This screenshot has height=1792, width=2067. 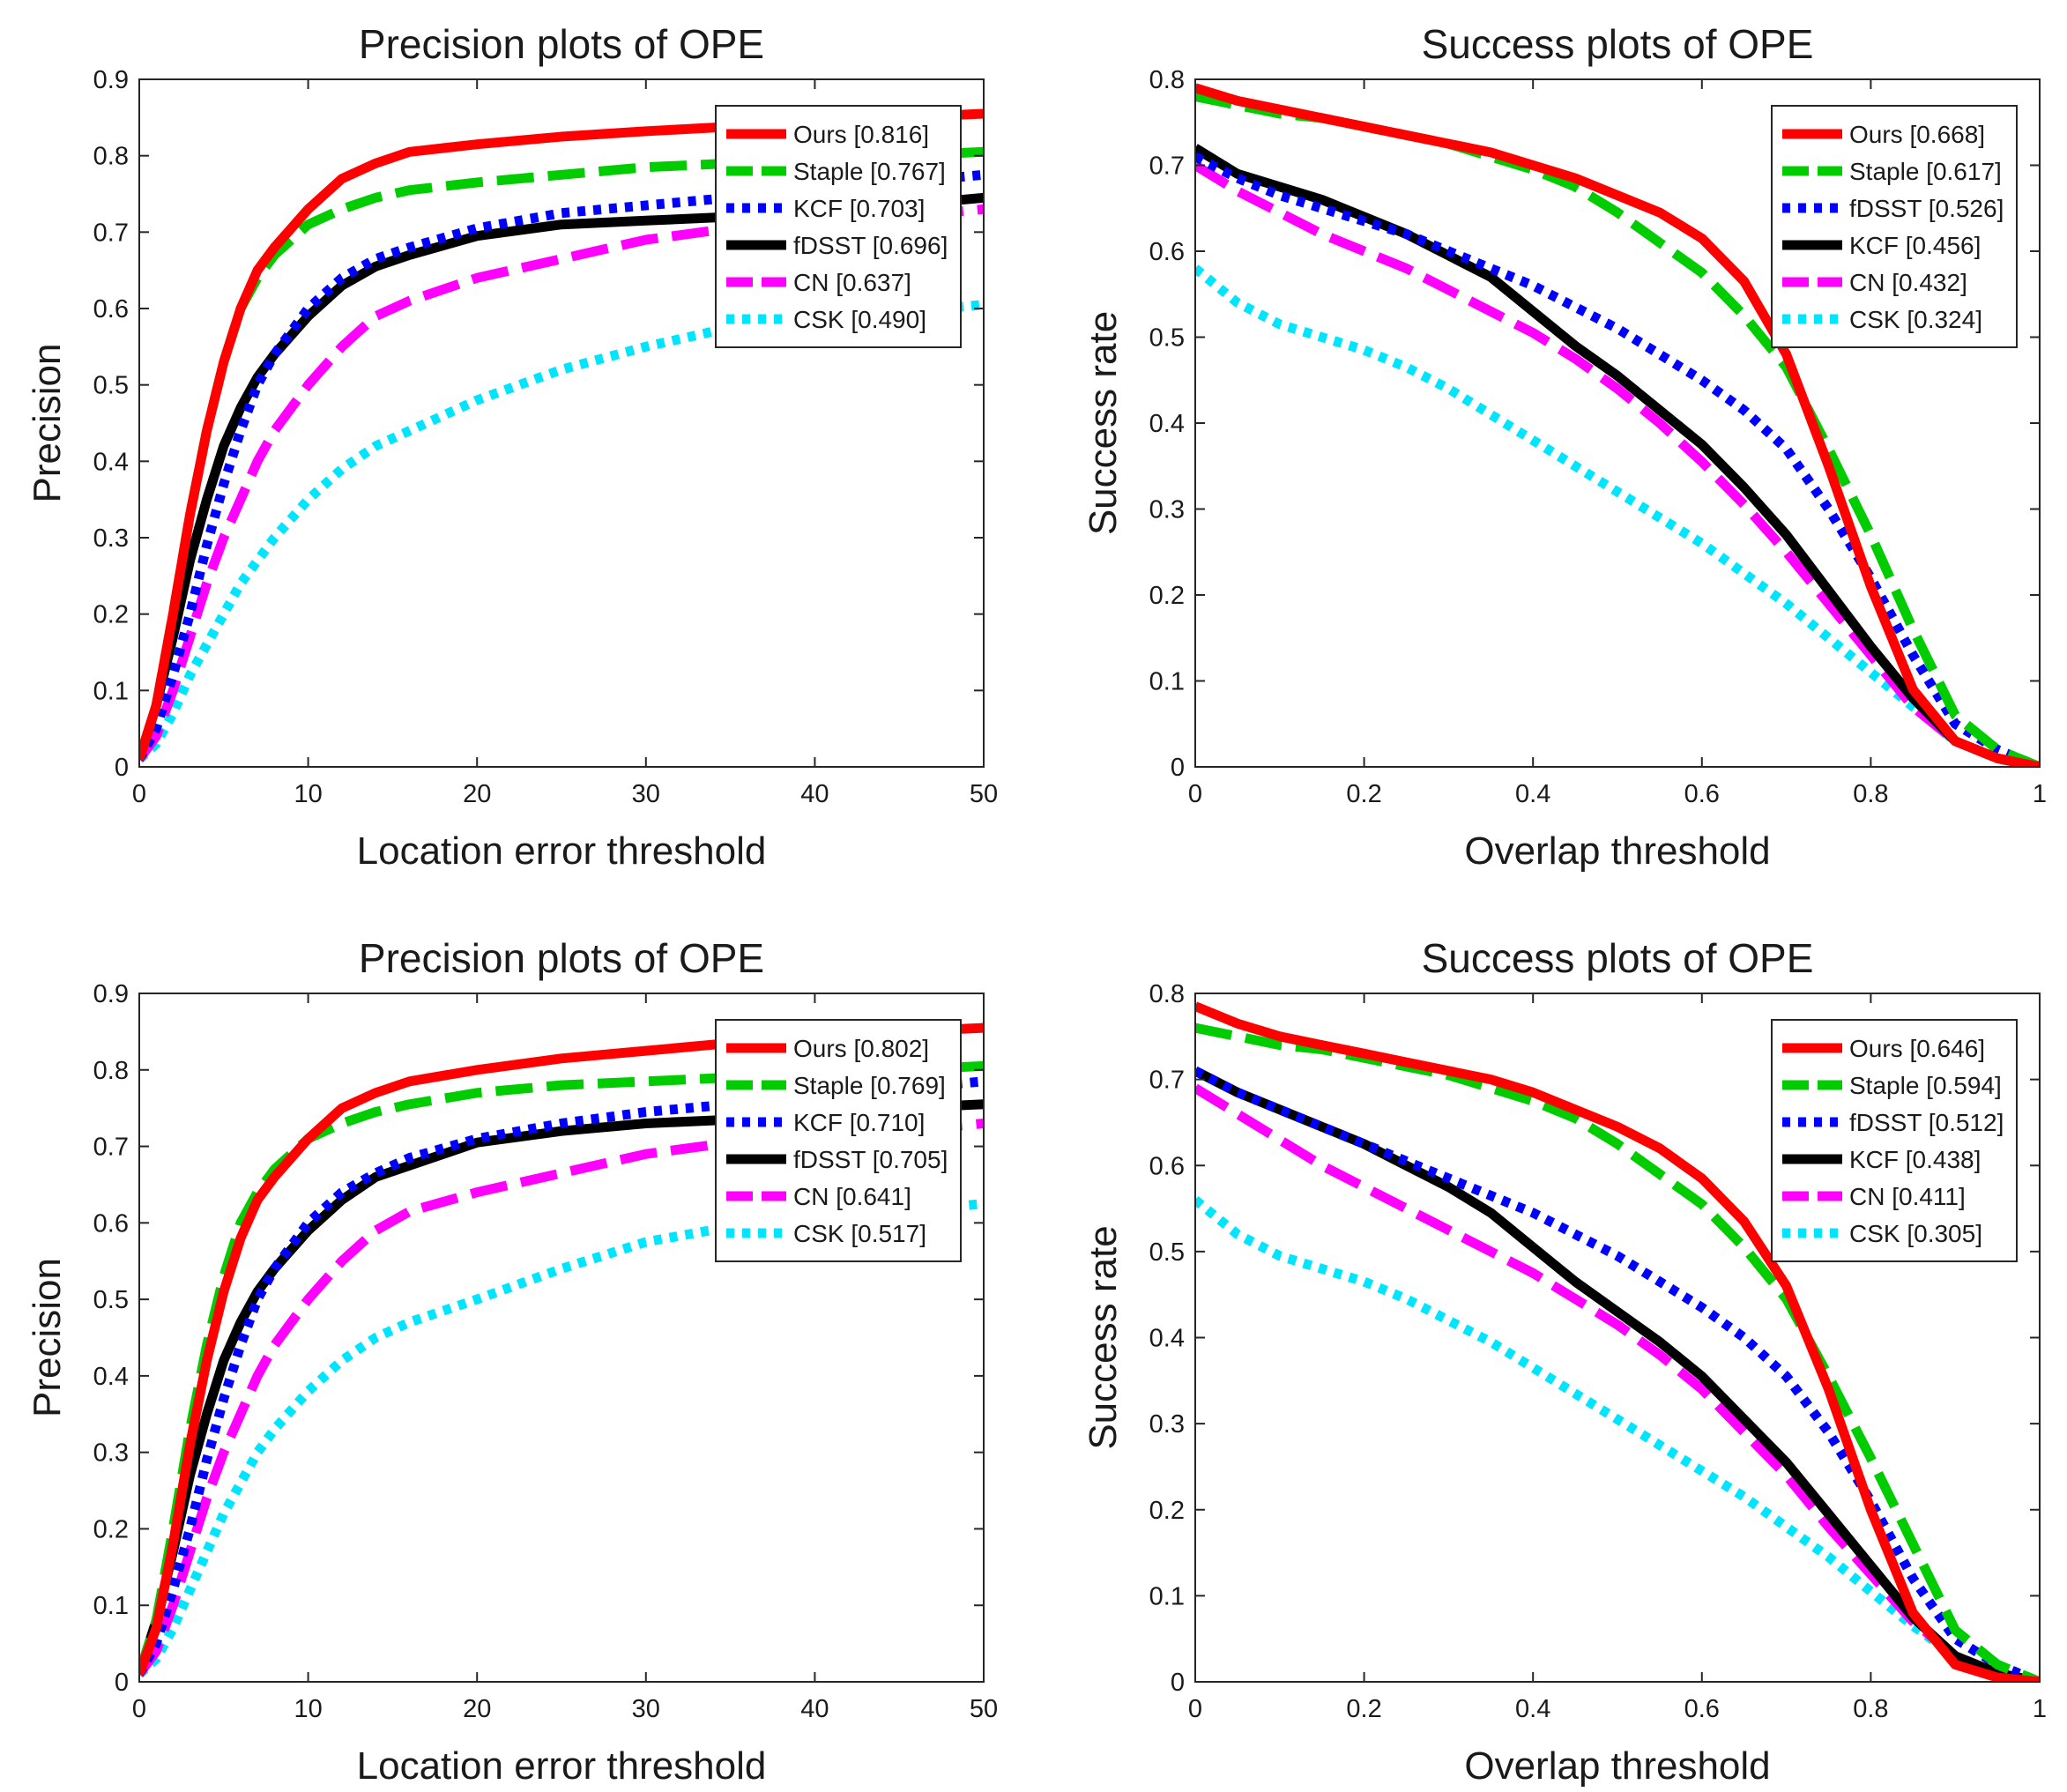 I want to click on y-axis-label: Precision, so click(x=47, y=1338).